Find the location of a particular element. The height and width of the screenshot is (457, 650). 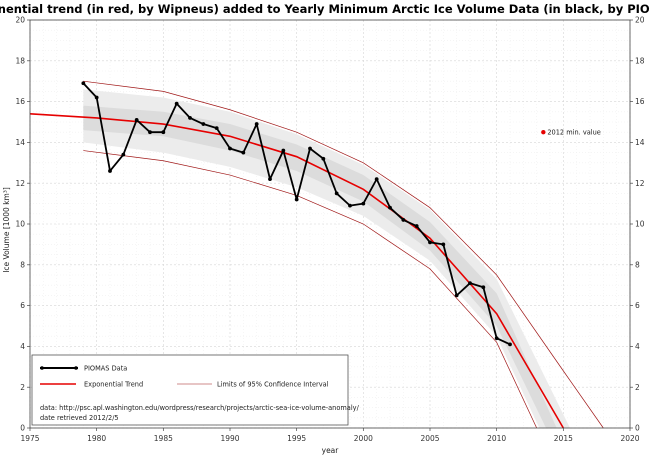

annotation-label: 2012 min. value is located at coordinates (574, 133).